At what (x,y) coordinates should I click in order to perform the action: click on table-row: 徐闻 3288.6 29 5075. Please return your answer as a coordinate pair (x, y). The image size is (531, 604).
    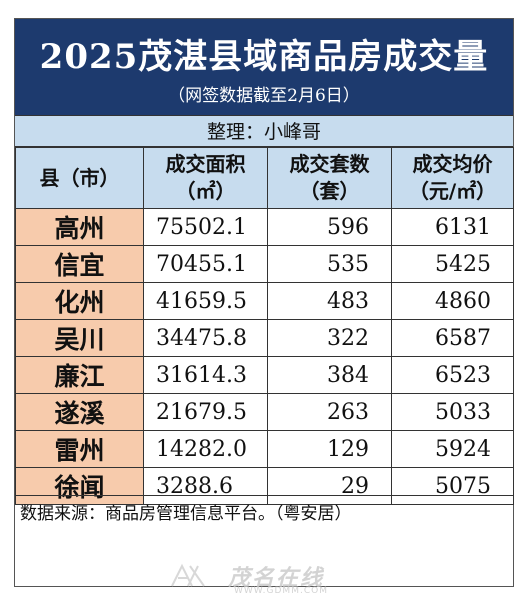
    Looking at the image, I should click on (264, 486).